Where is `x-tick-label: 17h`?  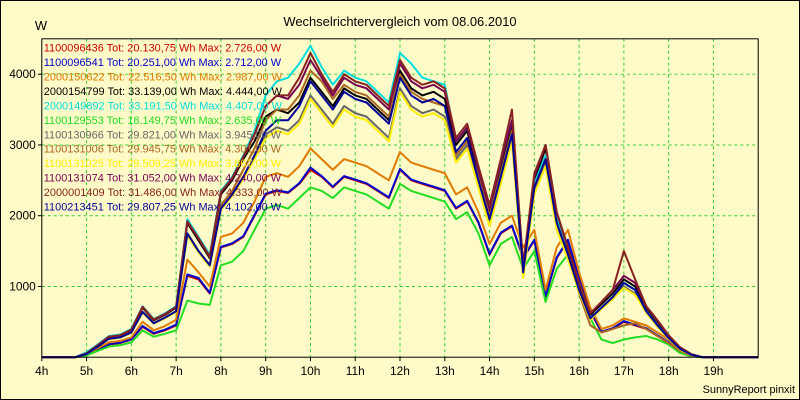
x-tick-label: 17h is located at coordinates (624, 371).